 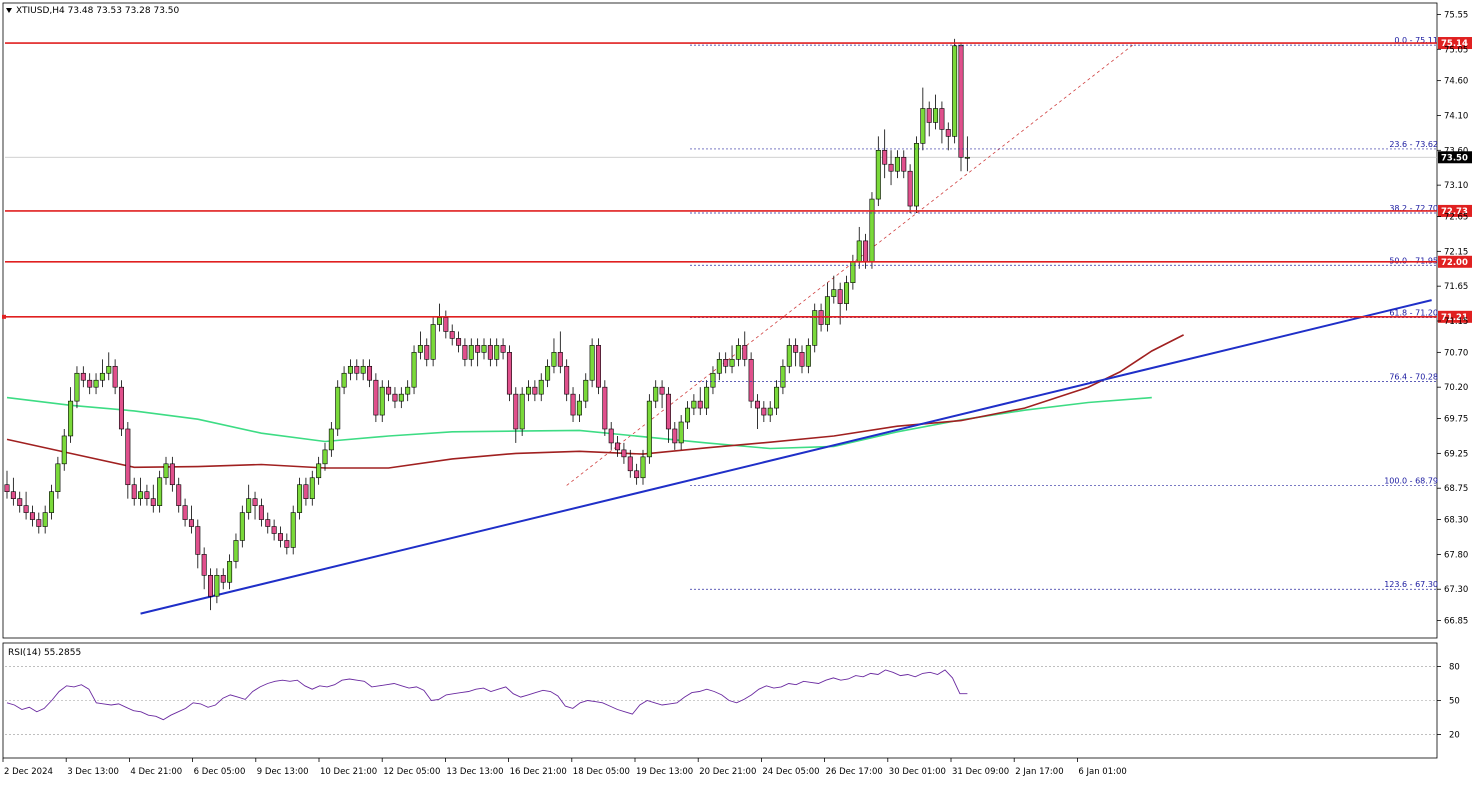 I want to click on price-tick-label: 69.25, so click(x=1456, y=454).